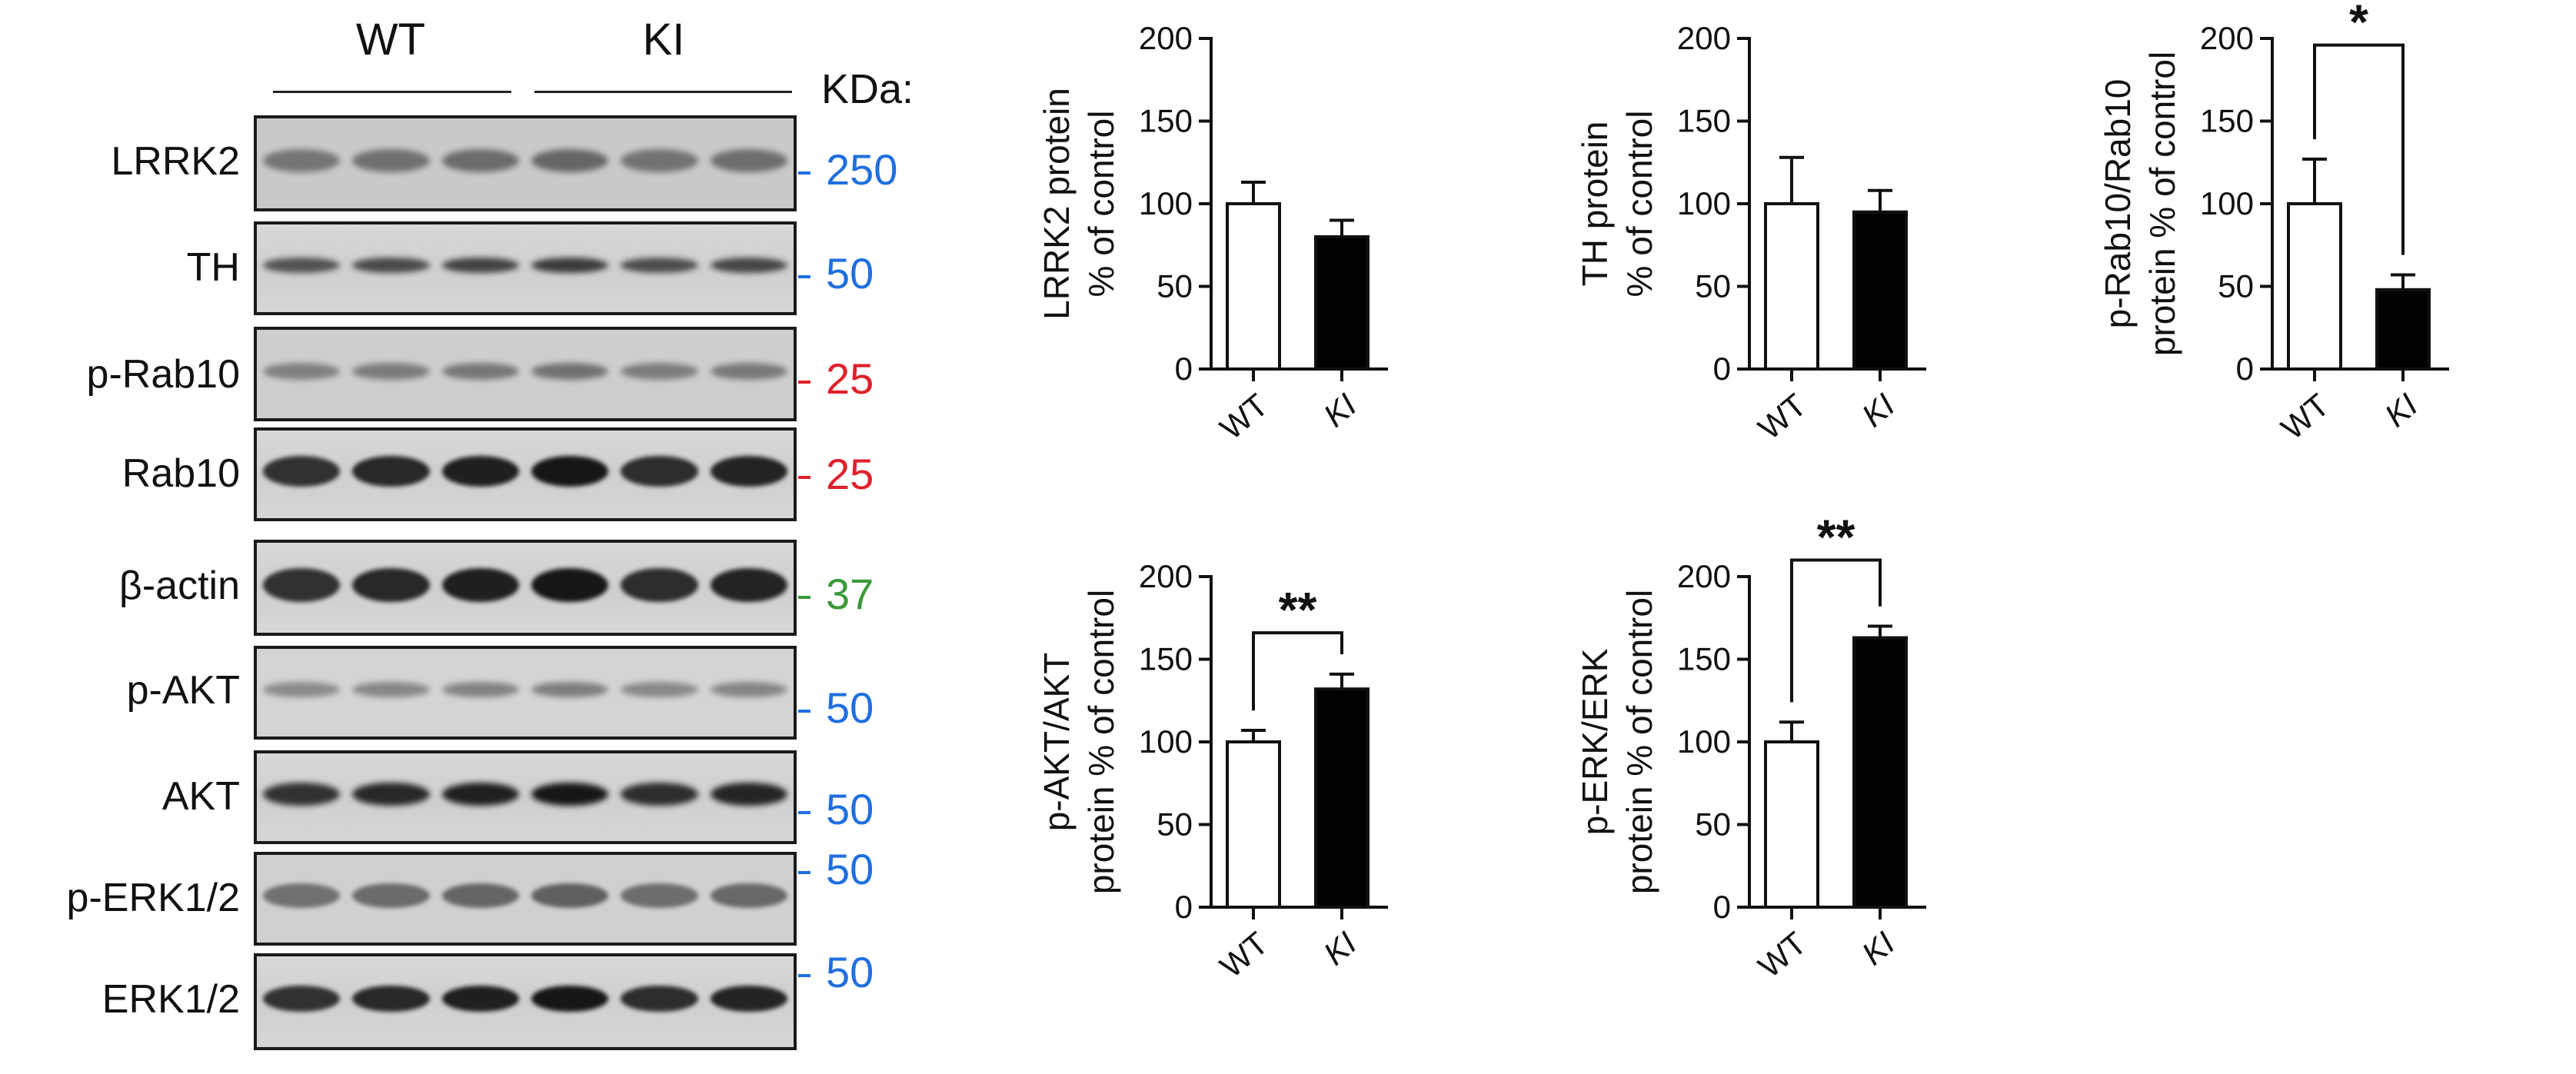  What do you see at coordinates (179, 586) in the screenshot?
I see `protein-label: β-actin` at bounding box center [179, 586].